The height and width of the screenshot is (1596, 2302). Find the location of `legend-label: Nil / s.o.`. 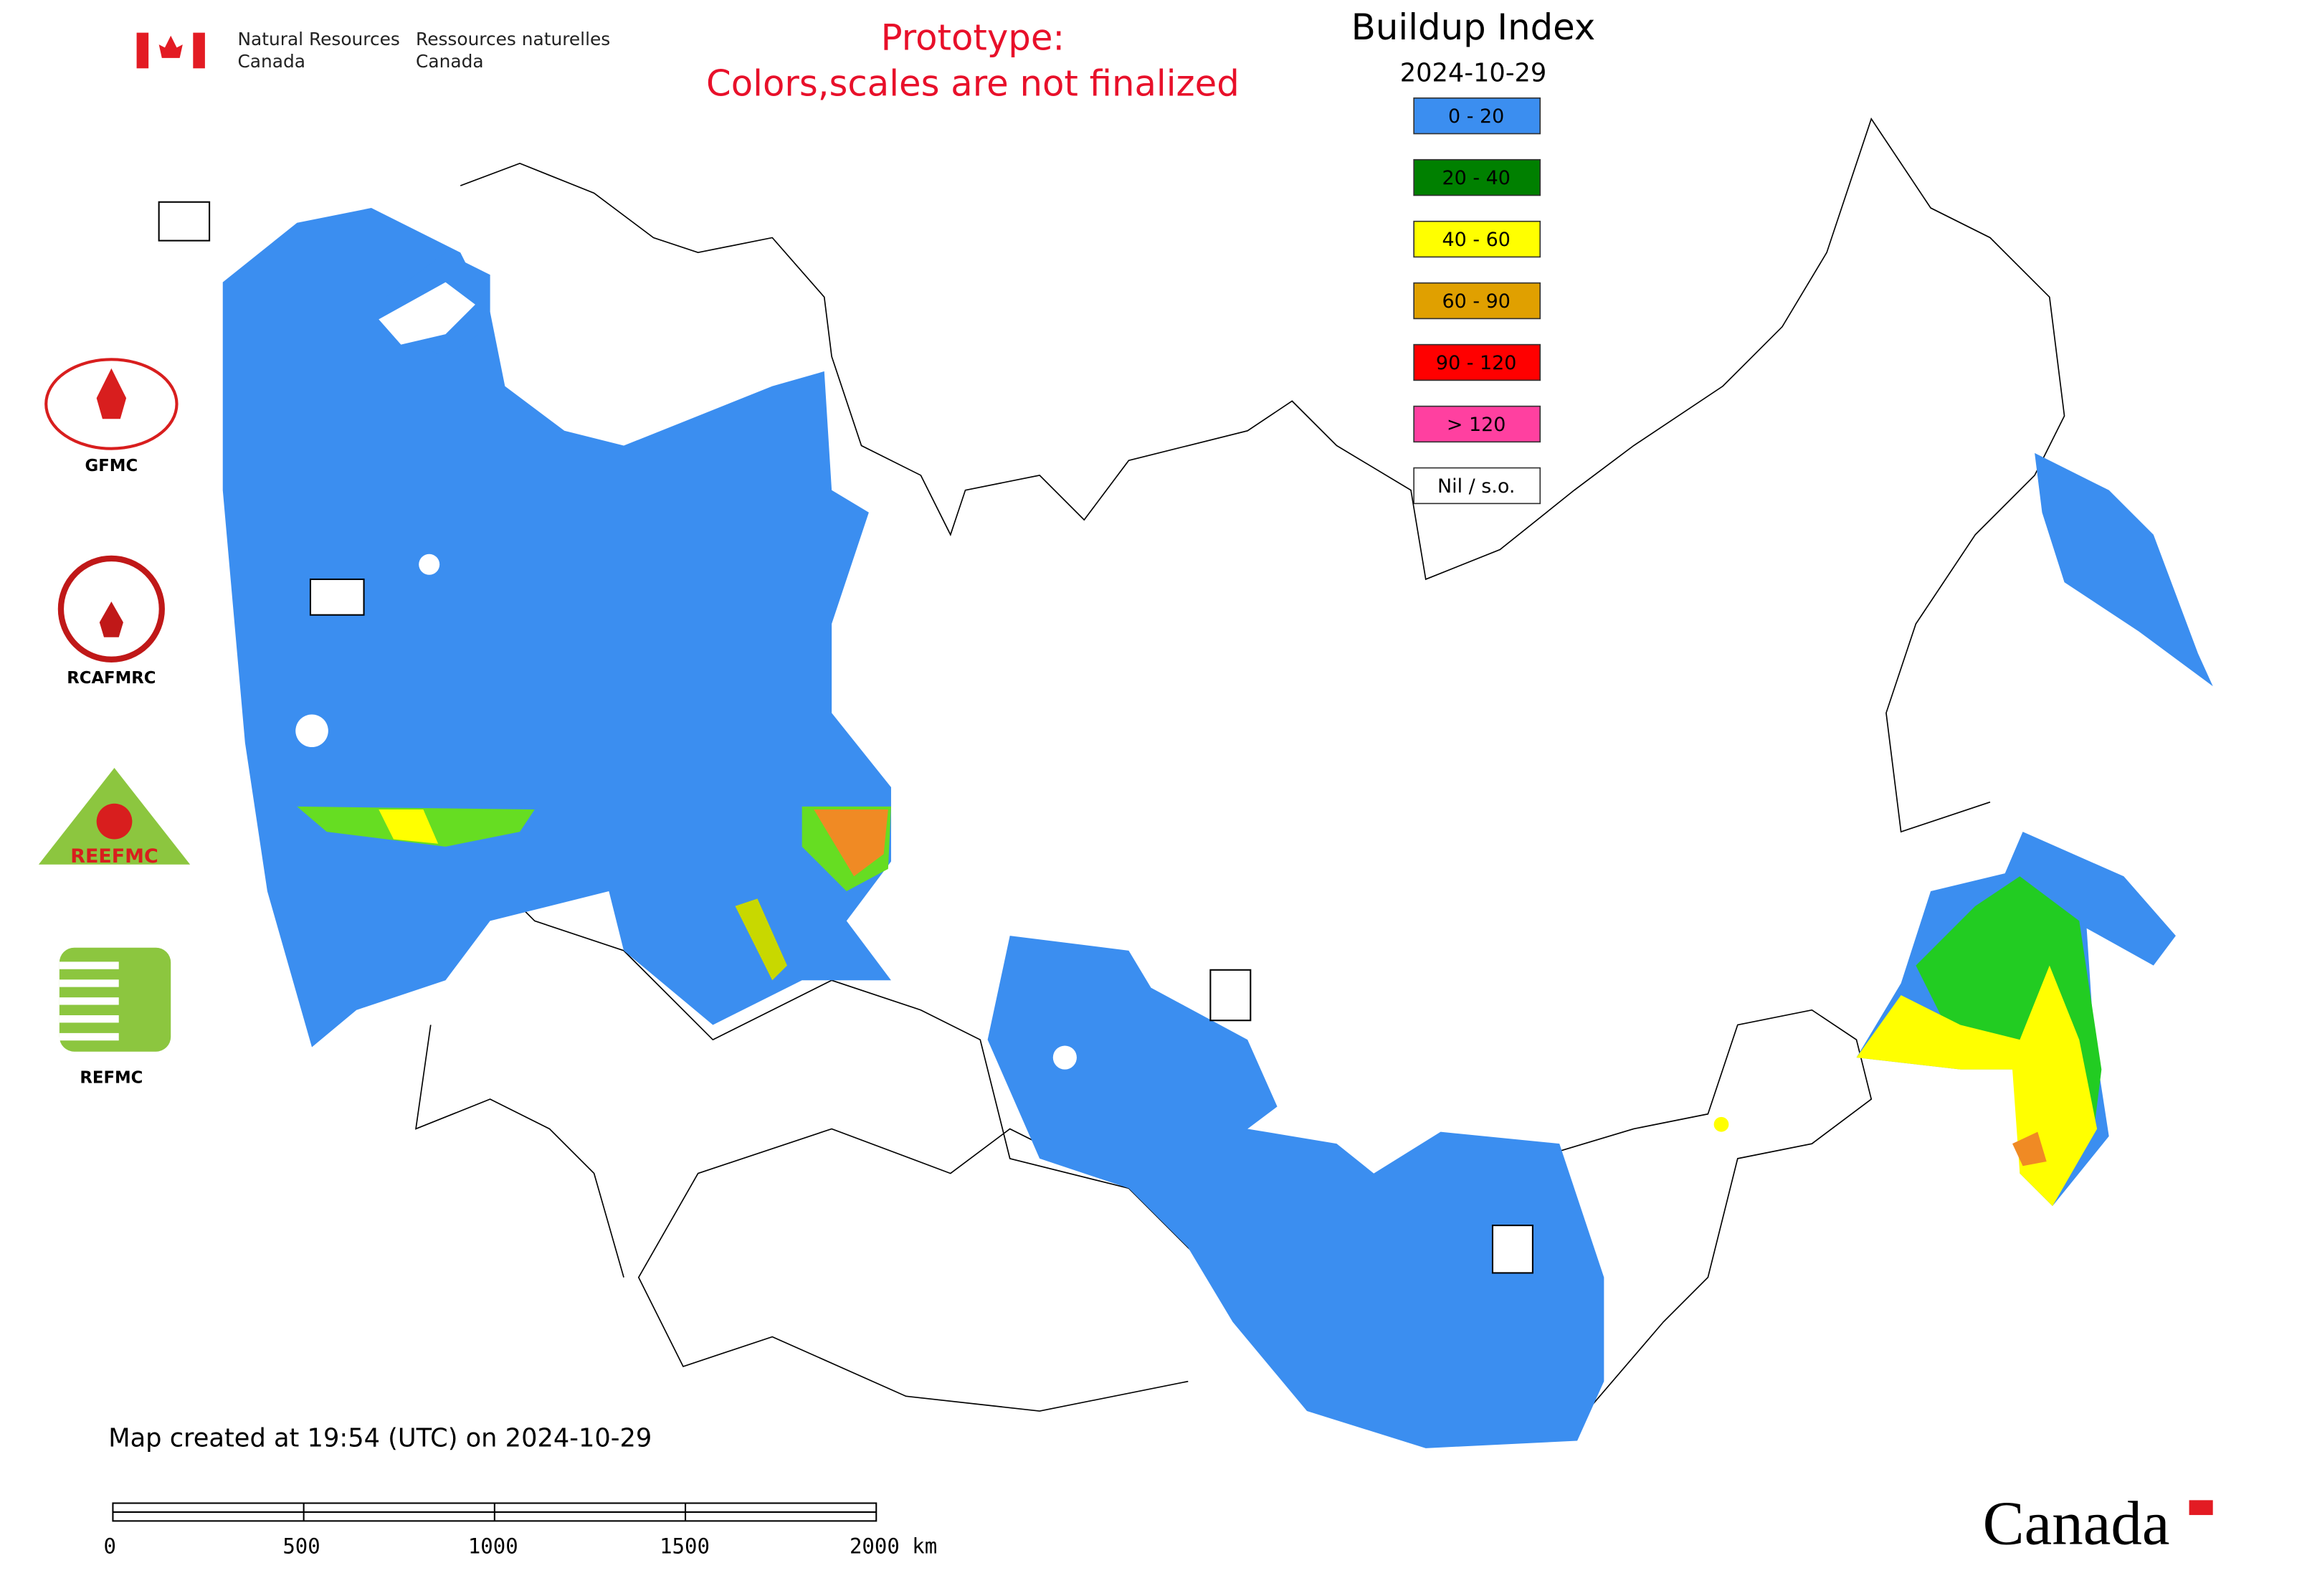

legend-label: Nil / s.o. is located at coordinates (1476, 486).